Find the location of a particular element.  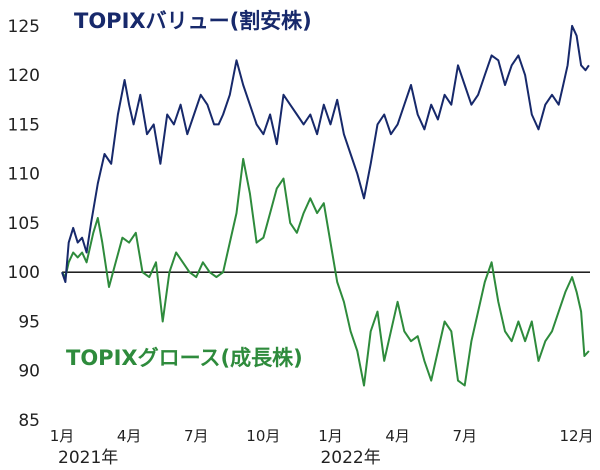

y-tick-label: 105 is located at coordinates (24, 224).